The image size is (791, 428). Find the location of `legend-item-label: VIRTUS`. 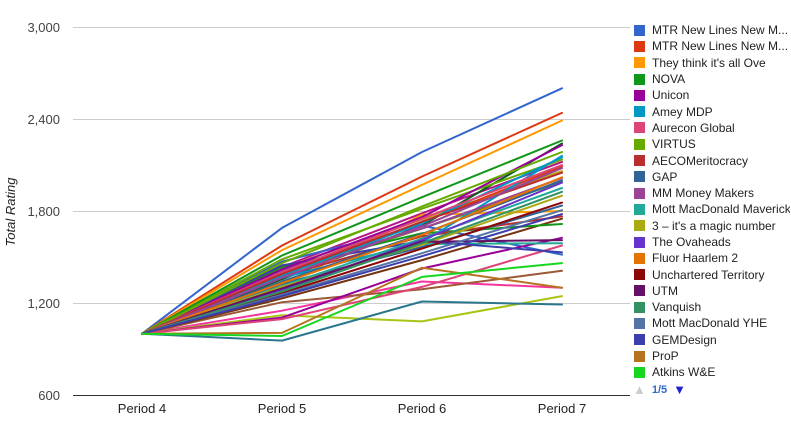

legend-item-label: VIRTUS is located at coordinates (674, 144).